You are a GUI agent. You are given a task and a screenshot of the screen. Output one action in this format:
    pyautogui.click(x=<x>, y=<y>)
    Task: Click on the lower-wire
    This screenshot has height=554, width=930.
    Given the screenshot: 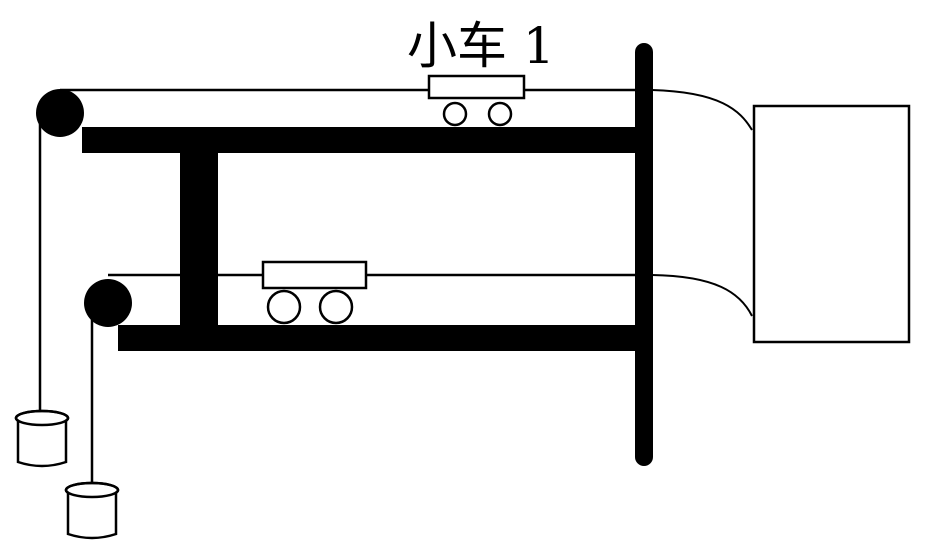 What is the action you would take?
    pyautogui.click(x=702, y=295)
    